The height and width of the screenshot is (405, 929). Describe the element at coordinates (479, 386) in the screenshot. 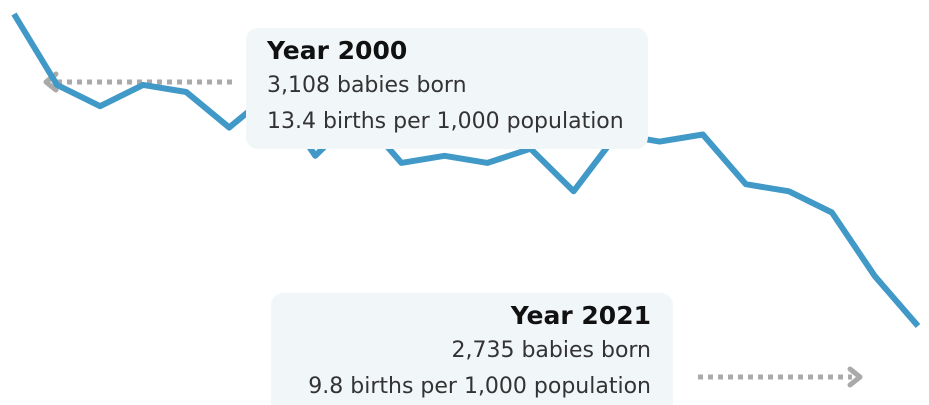

I see `annotation-end-rate: 9.8 births per 1,000 population` at that location.